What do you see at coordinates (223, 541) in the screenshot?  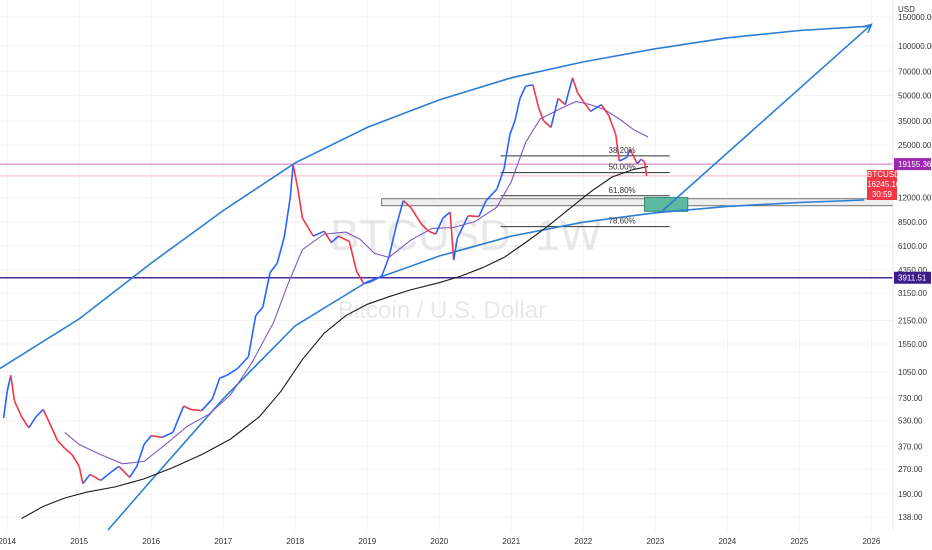 I see `x-tick-label: 2017` at bounding box center [223, 541].